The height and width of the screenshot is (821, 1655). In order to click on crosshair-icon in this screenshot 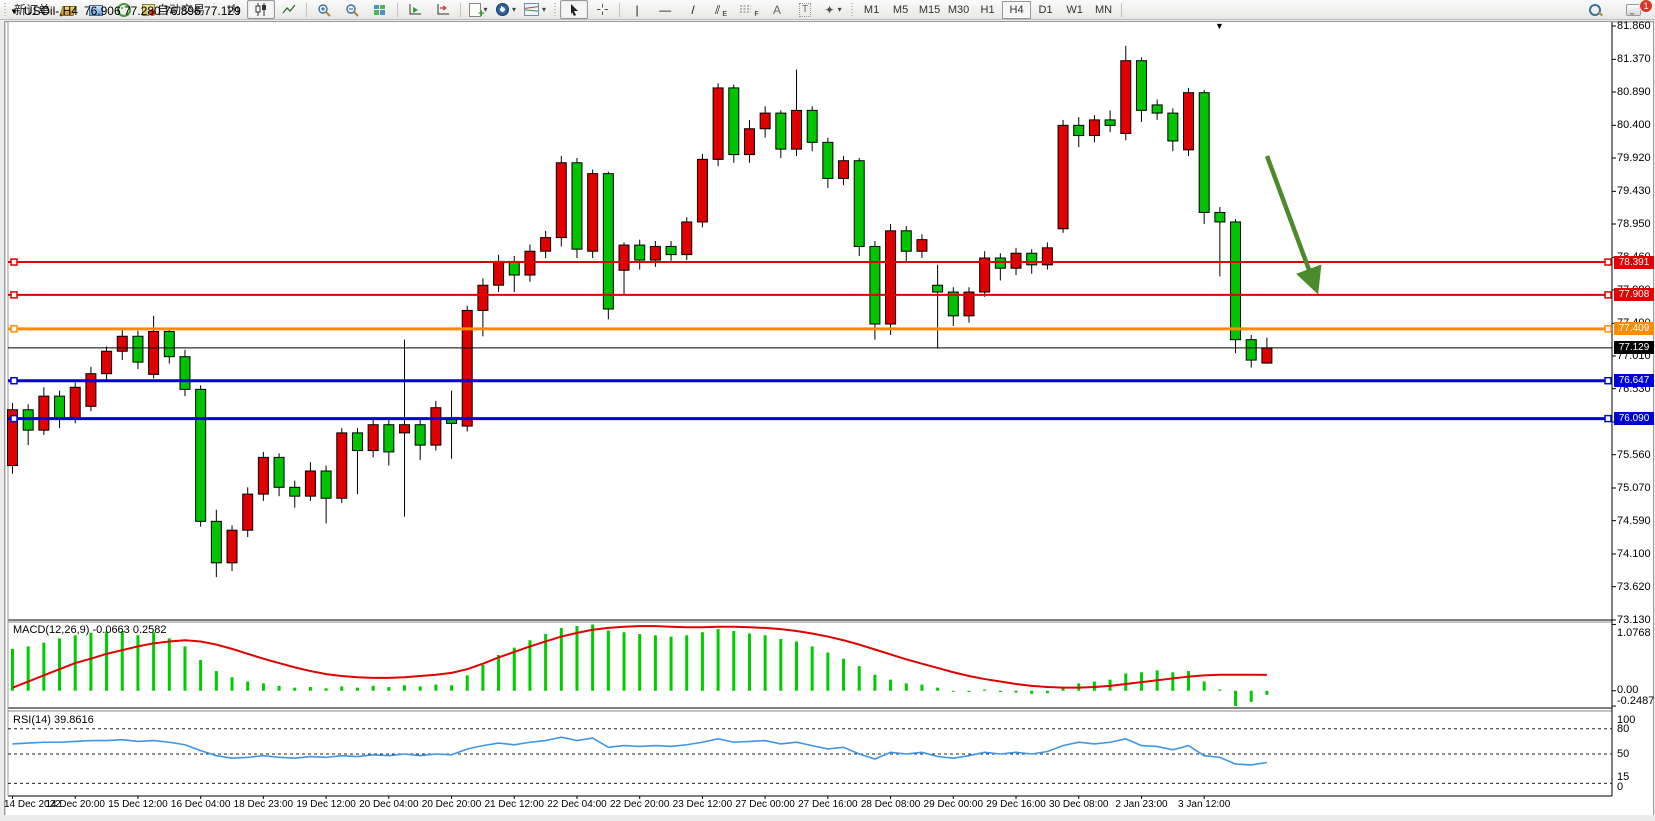, I will do `click(602, 9)`.